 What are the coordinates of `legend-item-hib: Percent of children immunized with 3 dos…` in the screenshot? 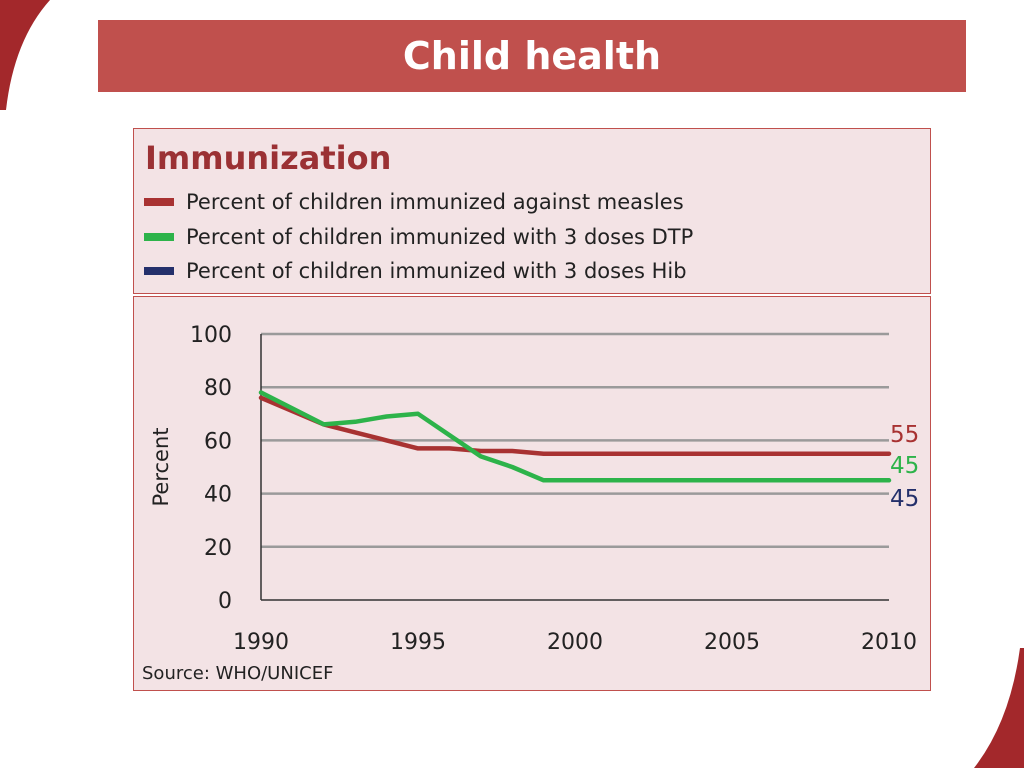 It's located at (415, 271).